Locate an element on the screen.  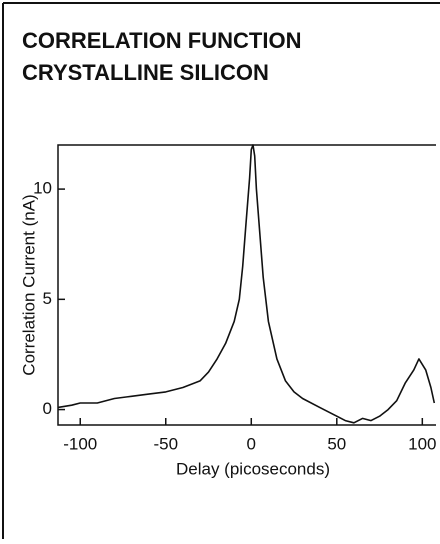
y-tick-label: 10 is located at coordinates (42, 188).